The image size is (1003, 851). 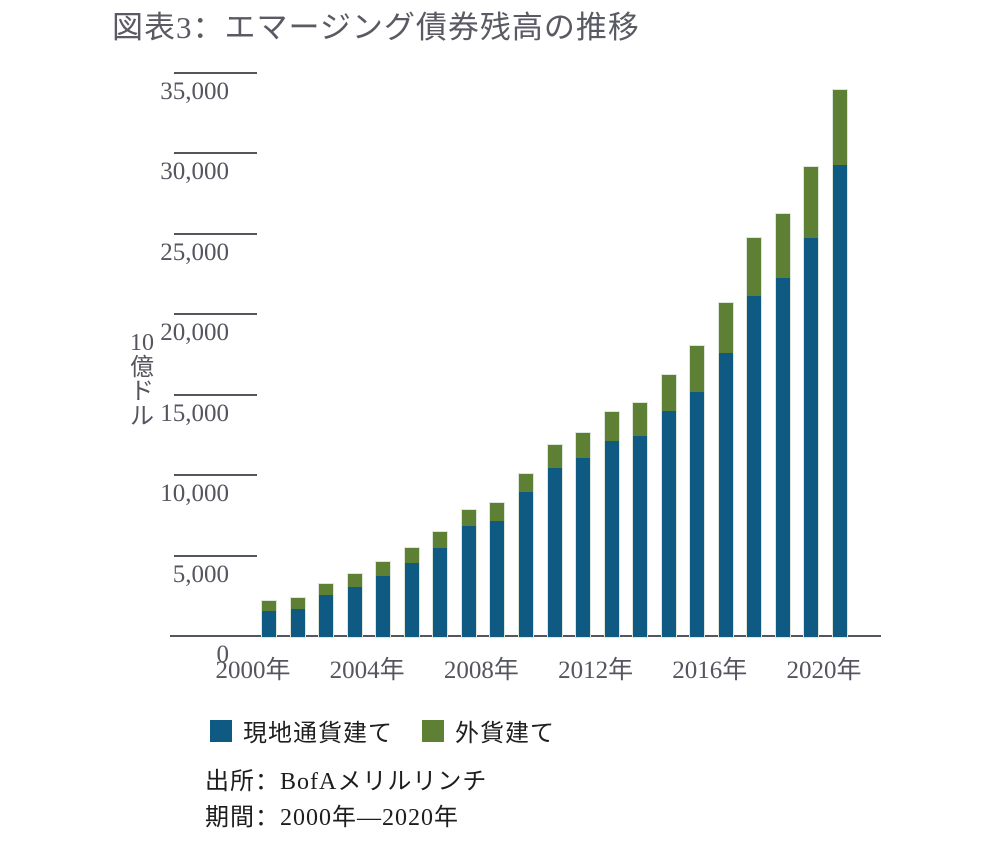 I want to click on bar-segment-foreign-2017, so click(x=754, y=266).